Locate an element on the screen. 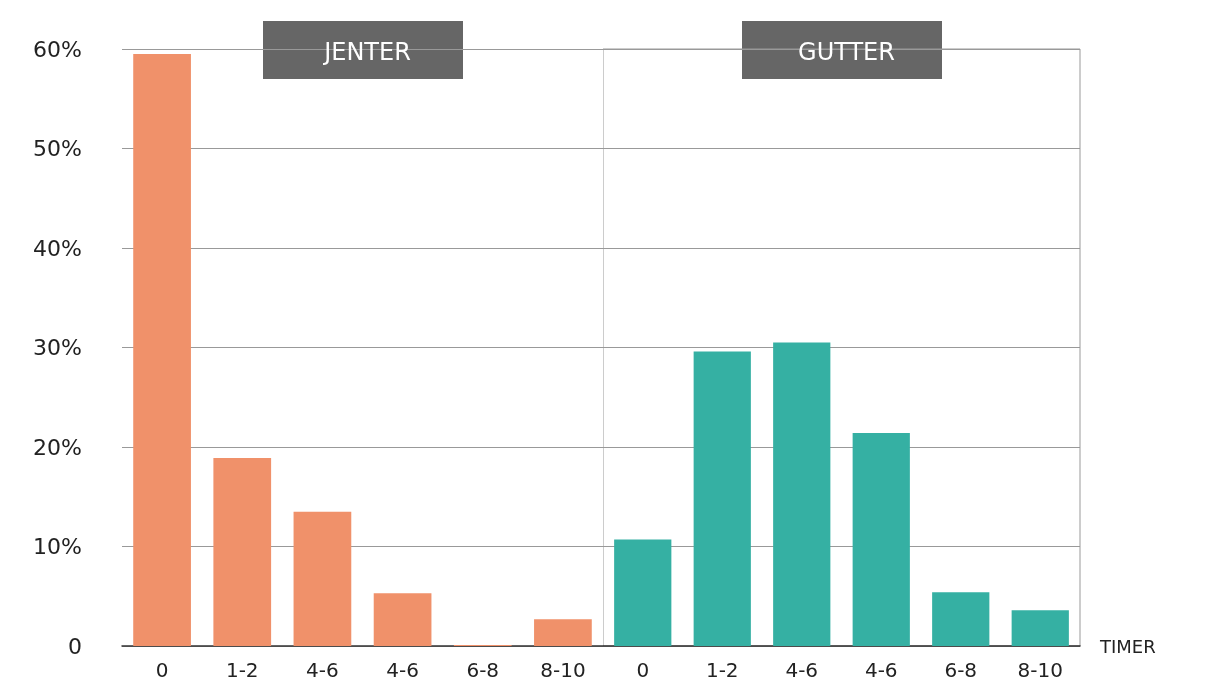  y-tick-label: 50% is located at coordinates (57, 148).